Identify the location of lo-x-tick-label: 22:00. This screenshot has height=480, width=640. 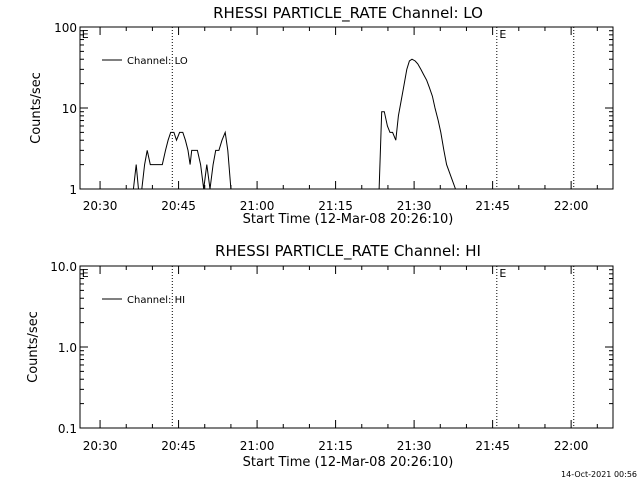
(571, 206).